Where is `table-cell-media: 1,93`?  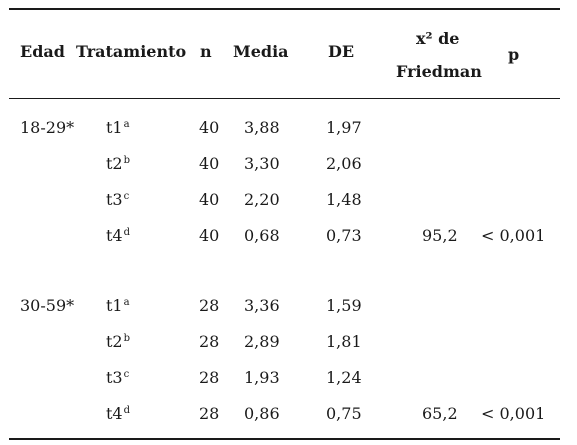 table-cell-media: 1,93 is located at coordinates (262, 377).